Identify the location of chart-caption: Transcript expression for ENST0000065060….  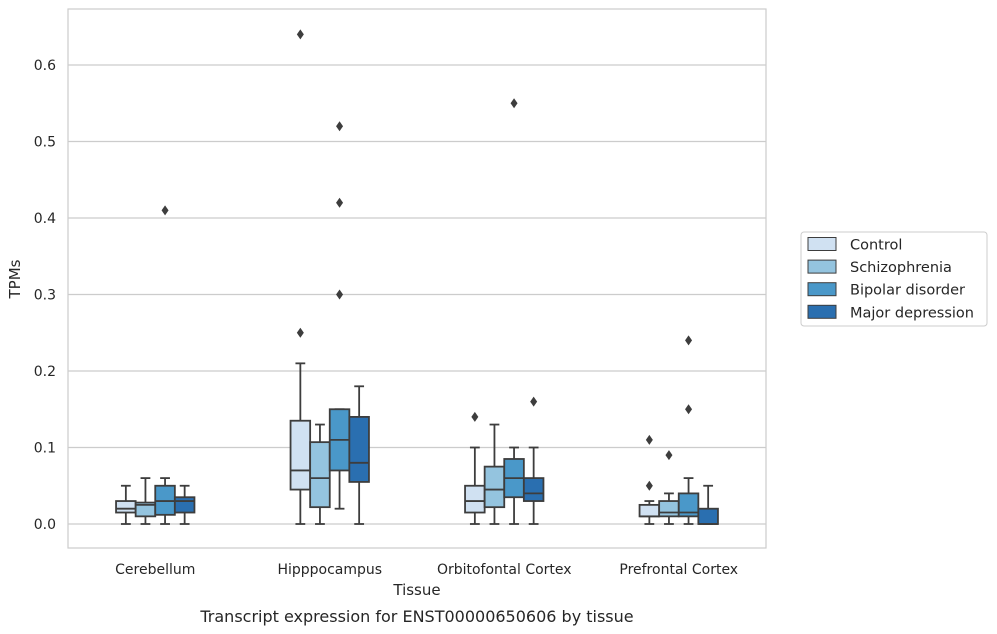
(416, 616).